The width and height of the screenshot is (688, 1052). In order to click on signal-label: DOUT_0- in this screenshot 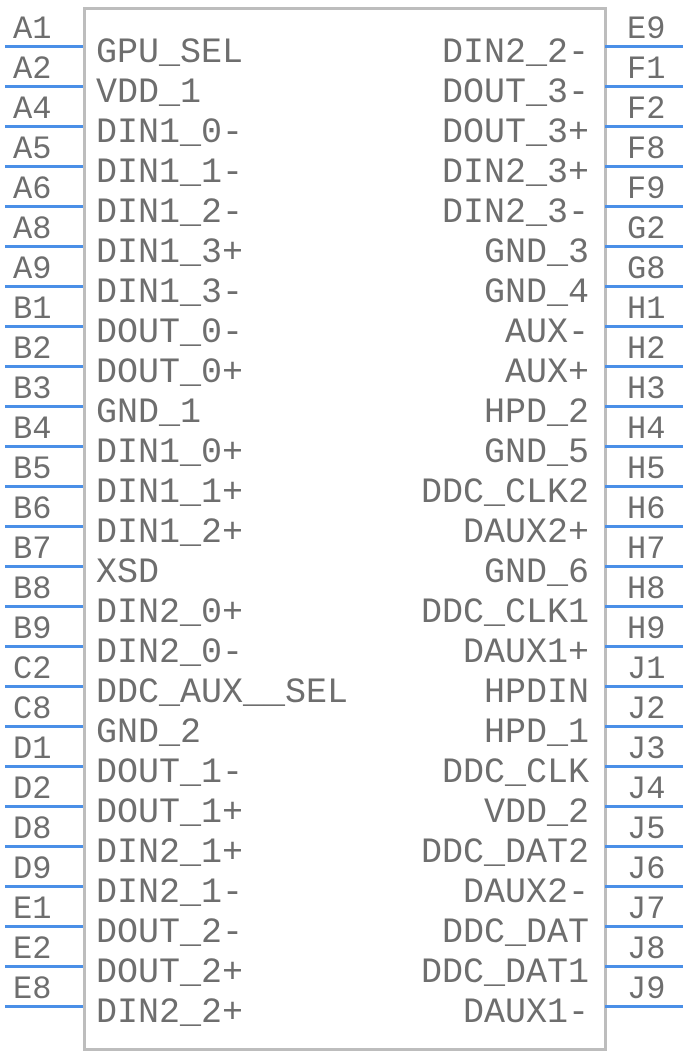, I will do `click(170, 333)`.